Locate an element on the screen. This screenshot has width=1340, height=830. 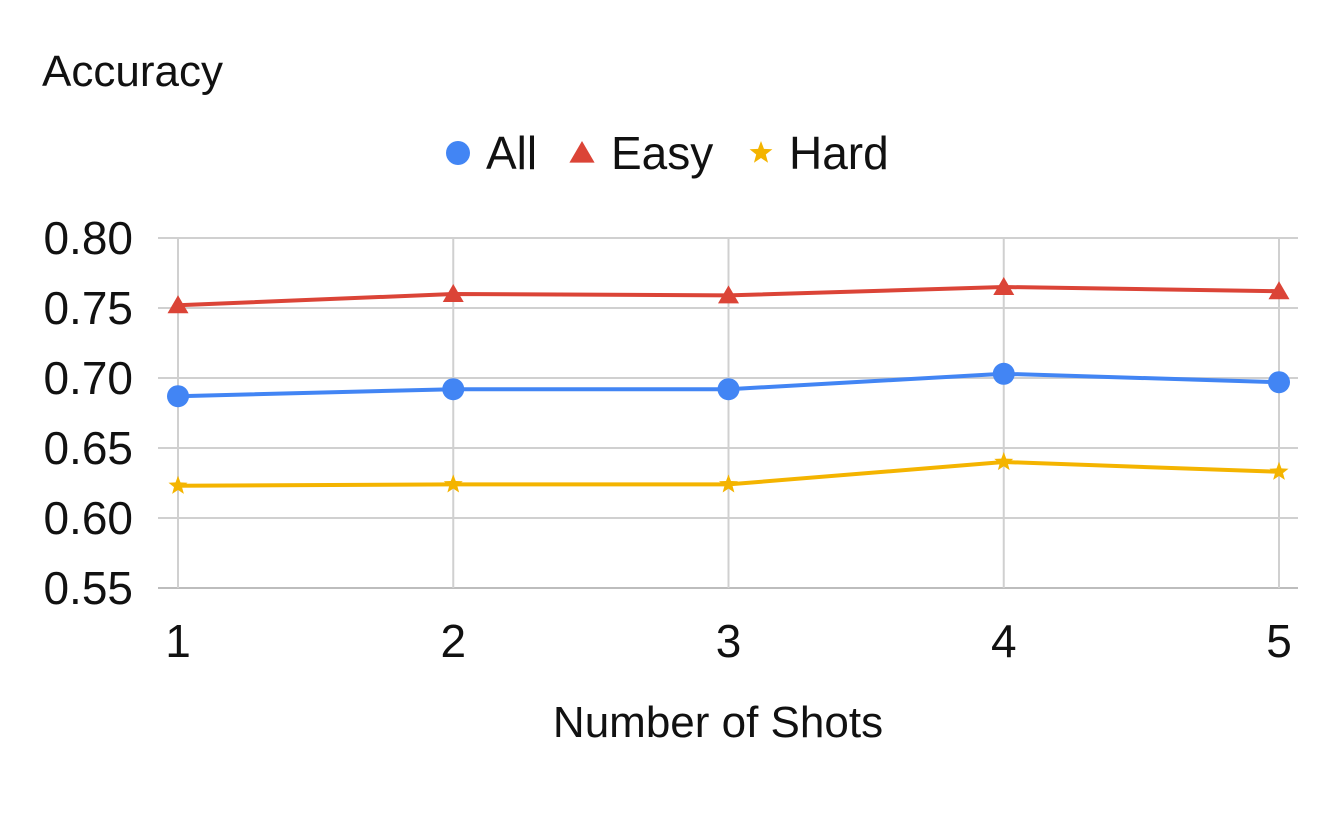
x-tick-label: 5 is located at coordinates (1279, 641).